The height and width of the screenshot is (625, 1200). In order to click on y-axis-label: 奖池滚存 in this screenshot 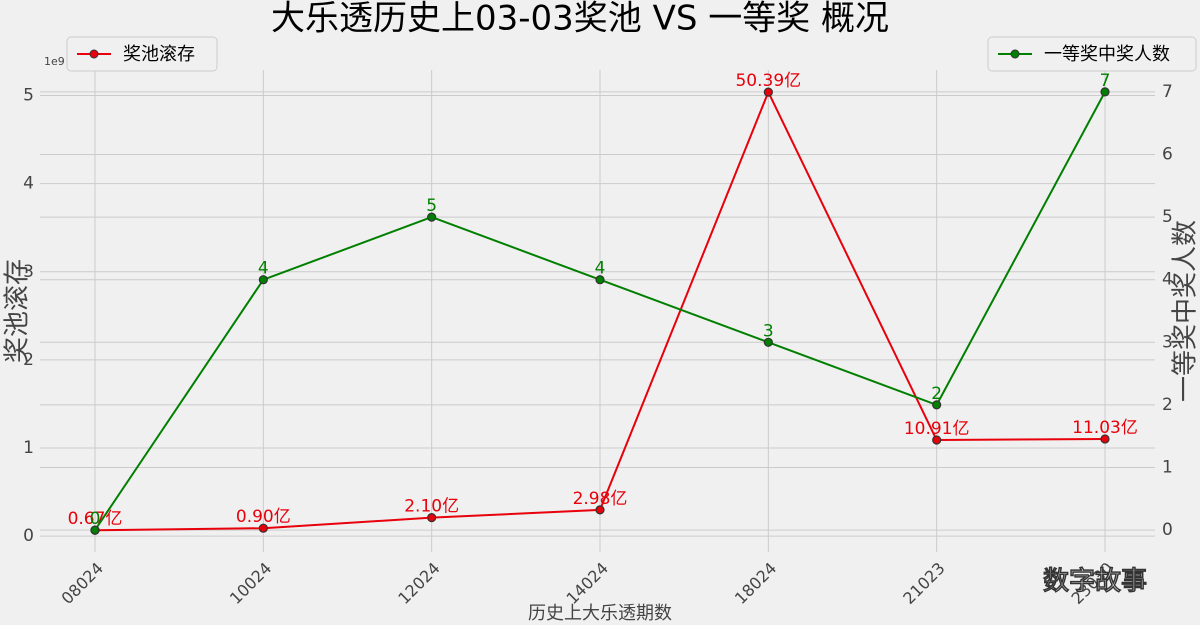, I will do `click(18, 311)`.